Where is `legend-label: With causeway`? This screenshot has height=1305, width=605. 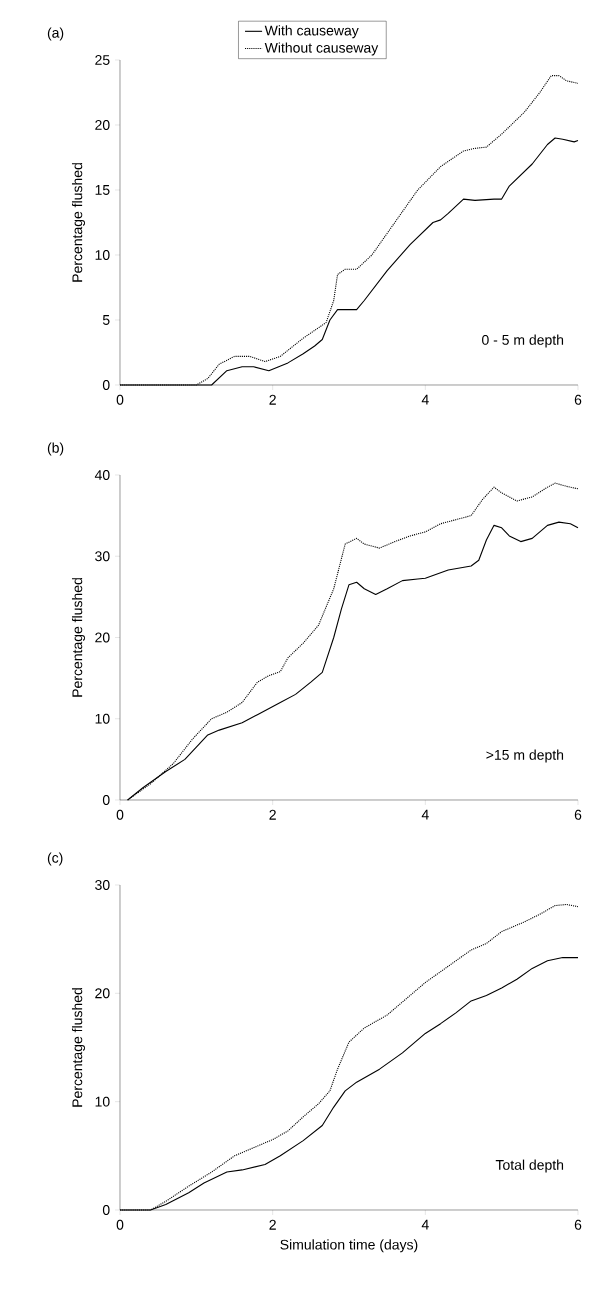 legend-label: With causeway is located at coordinates (311, 32).